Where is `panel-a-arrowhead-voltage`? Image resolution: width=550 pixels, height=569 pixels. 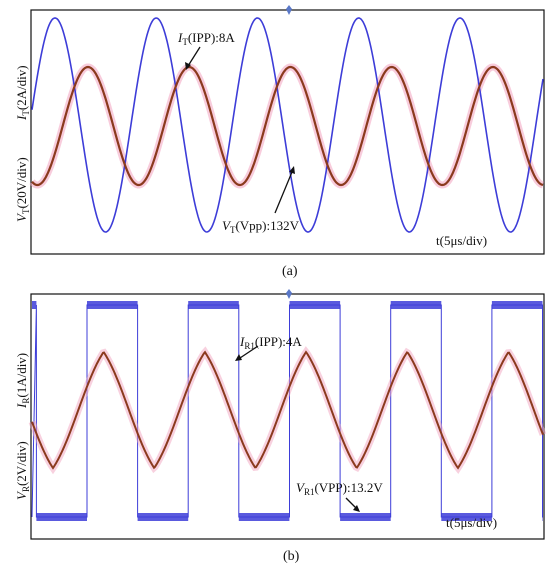
panel-a-arrowhead-voltage is located at coordinates (292, 170).